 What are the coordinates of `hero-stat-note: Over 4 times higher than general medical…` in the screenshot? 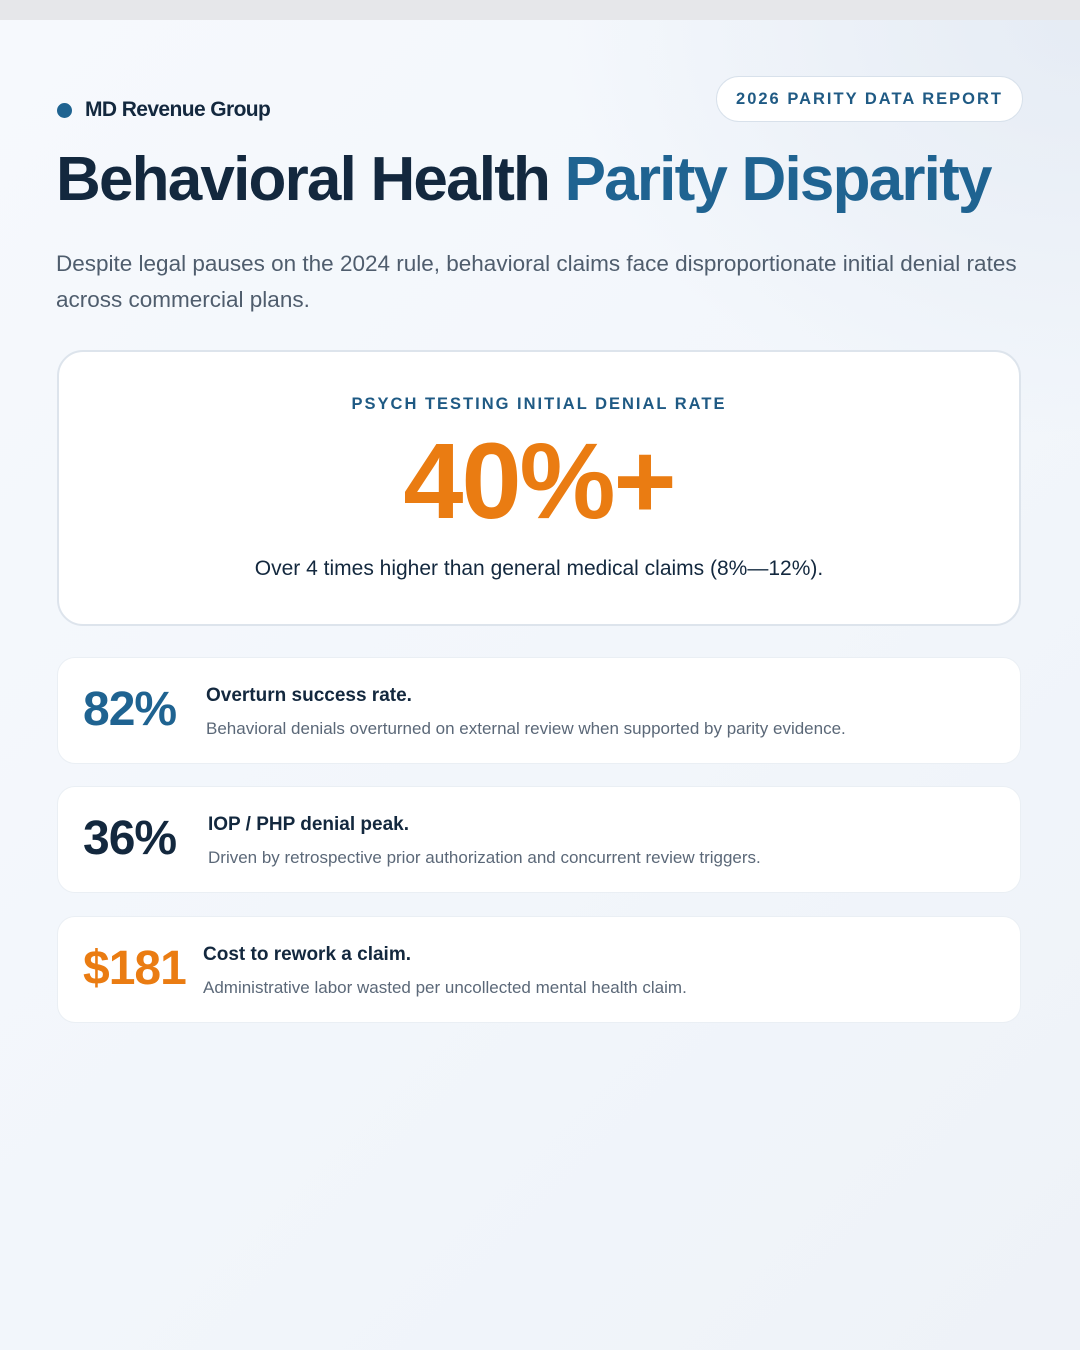 It's located at (539, 568).